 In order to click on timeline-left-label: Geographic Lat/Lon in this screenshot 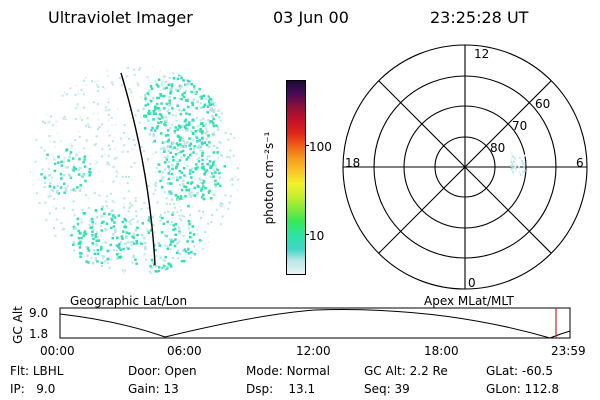, I will do `click(129, 301)`.